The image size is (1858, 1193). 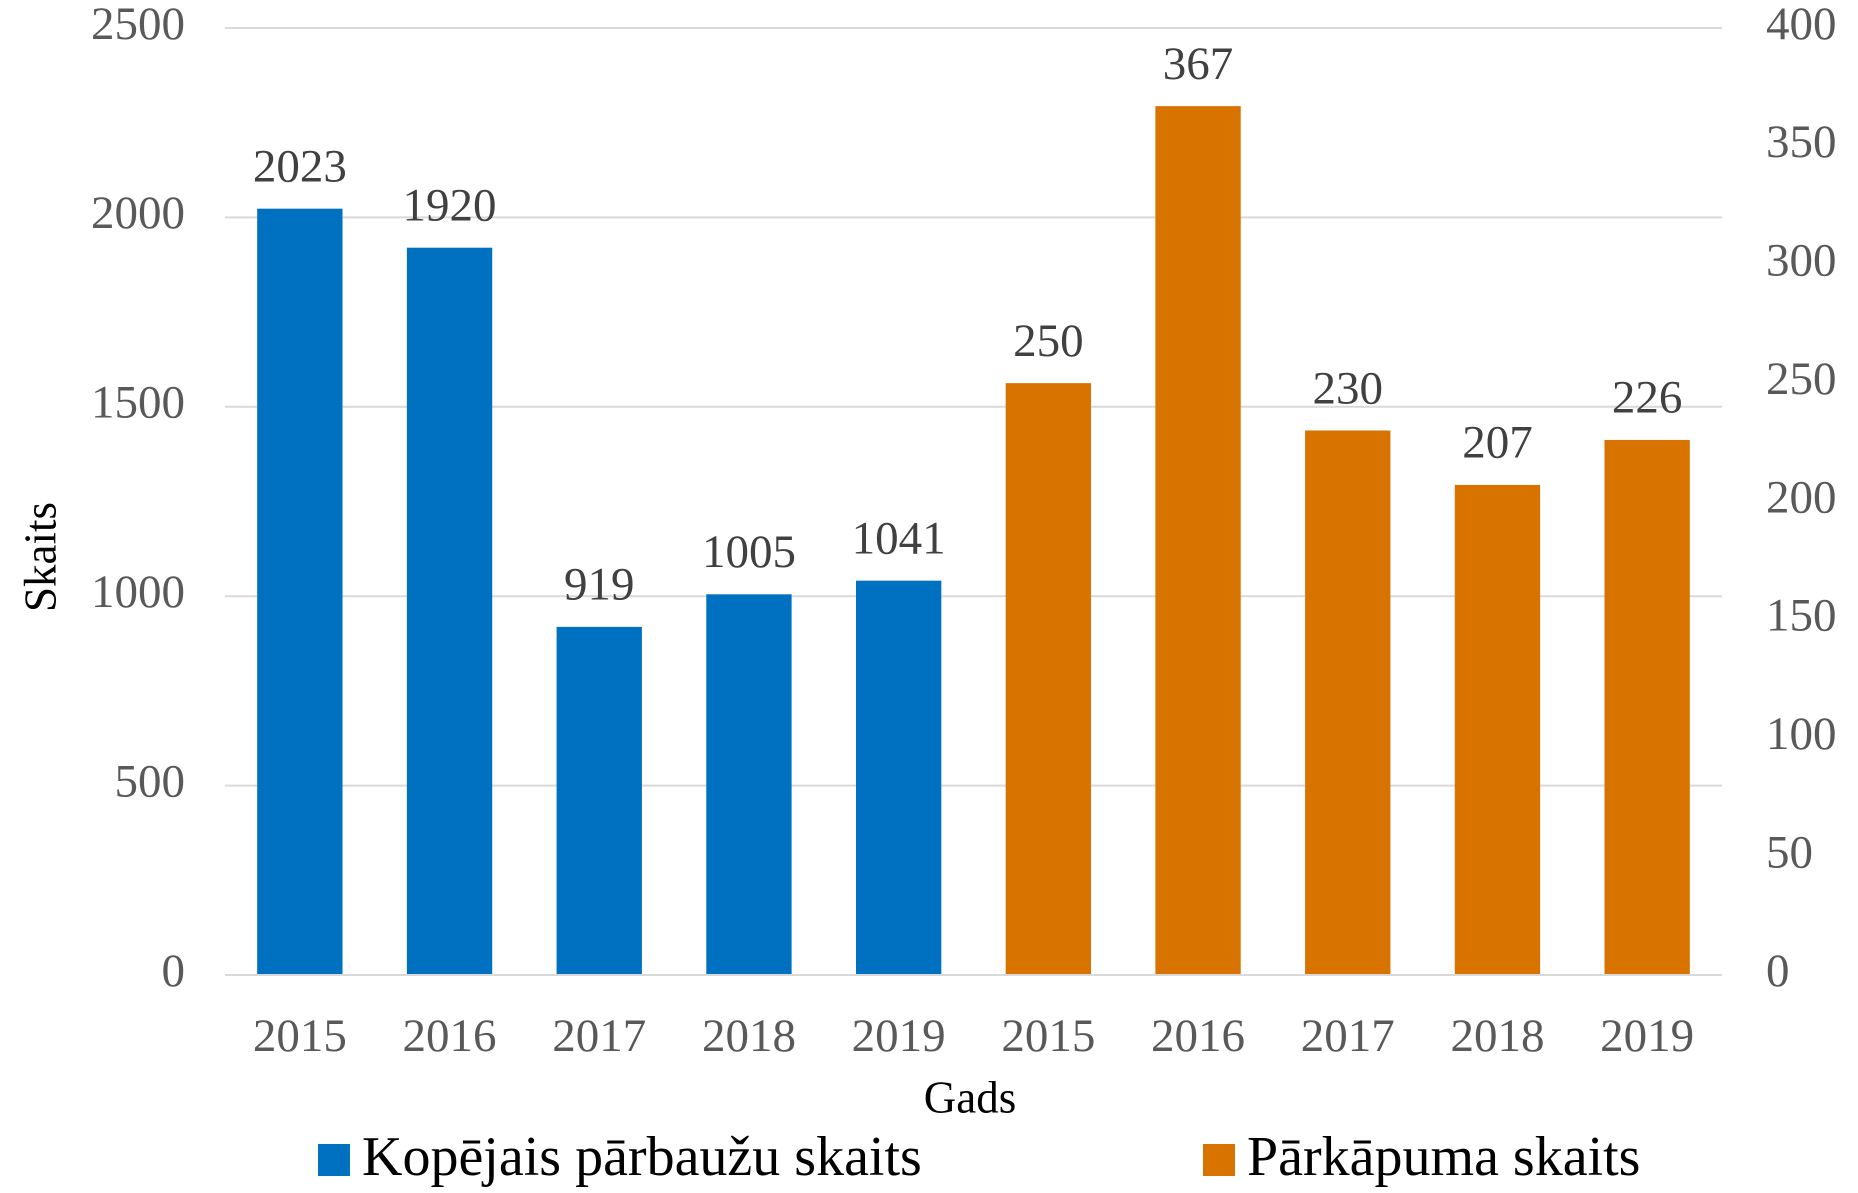 I want to click on y2-tick-label: 100, so click(x=1801, y=734).